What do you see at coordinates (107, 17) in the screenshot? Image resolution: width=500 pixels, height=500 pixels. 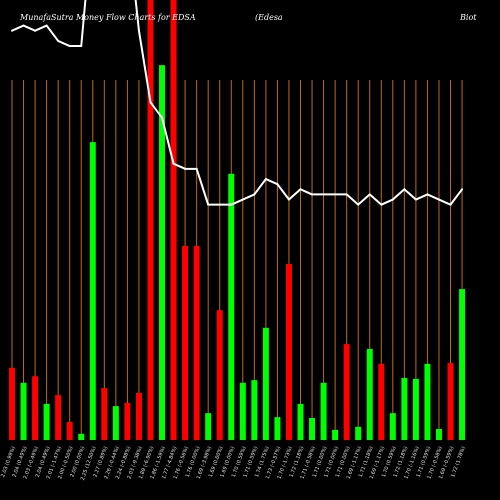 I see `chart-title-part-1: MunafaSutra Money Flow Charts for EDSA` at bounding box center [107, 17].